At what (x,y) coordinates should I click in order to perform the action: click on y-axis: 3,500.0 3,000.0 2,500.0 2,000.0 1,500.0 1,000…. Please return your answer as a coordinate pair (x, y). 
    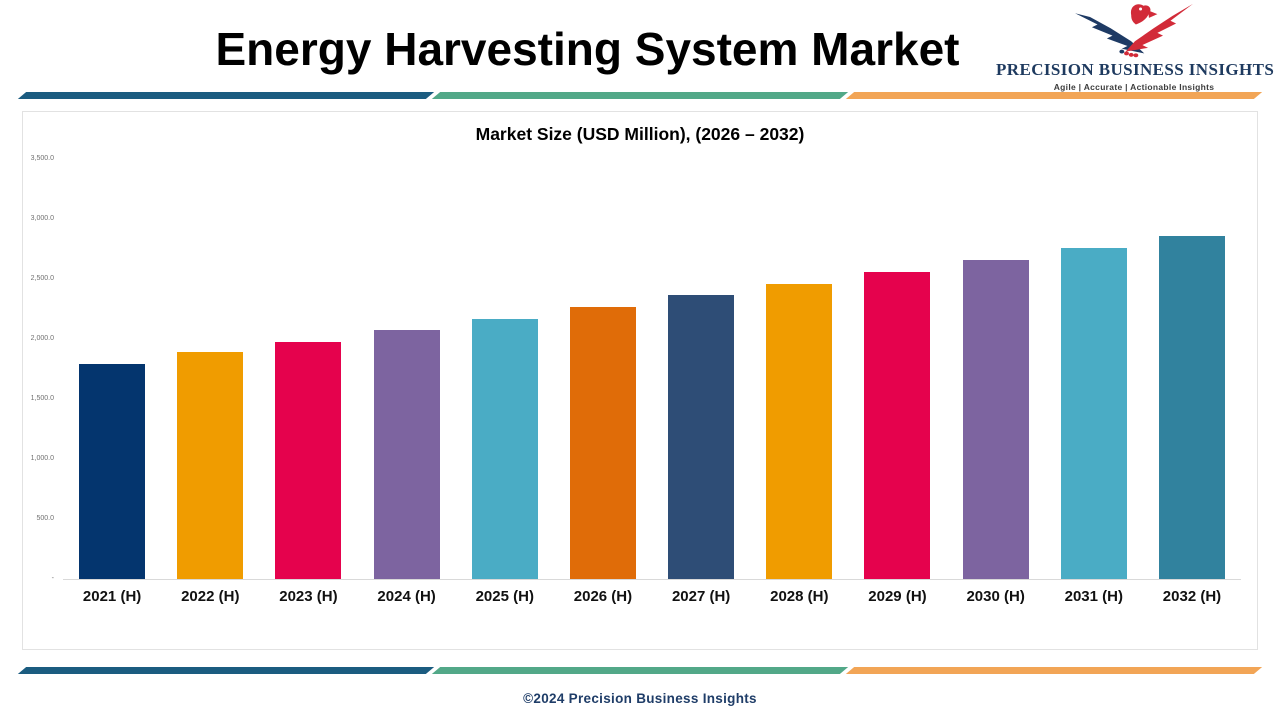
    Looking at the image, I should click on (41, 380).